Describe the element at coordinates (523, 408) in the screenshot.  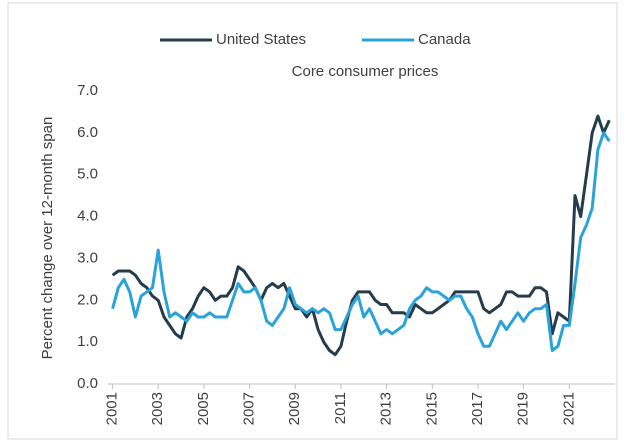
I see `x-tick-label: 2019` at that location.